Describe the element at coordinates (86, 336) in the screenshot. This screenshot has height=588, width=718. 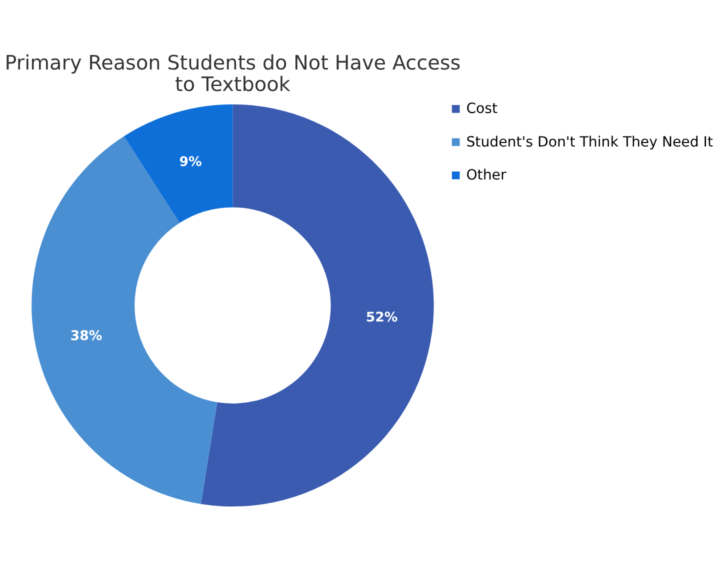
I see `data-label: 38%` at that location.